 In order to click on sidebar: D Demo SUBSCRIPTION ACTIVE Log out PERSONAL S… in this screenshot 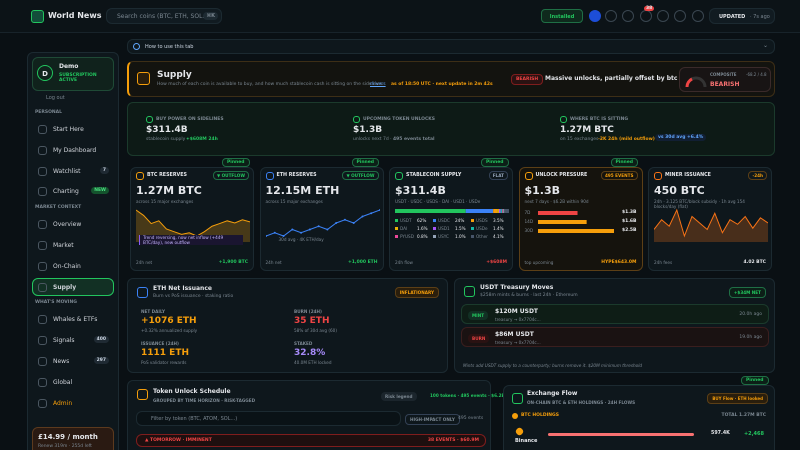, I will do `click(73, 251)`.